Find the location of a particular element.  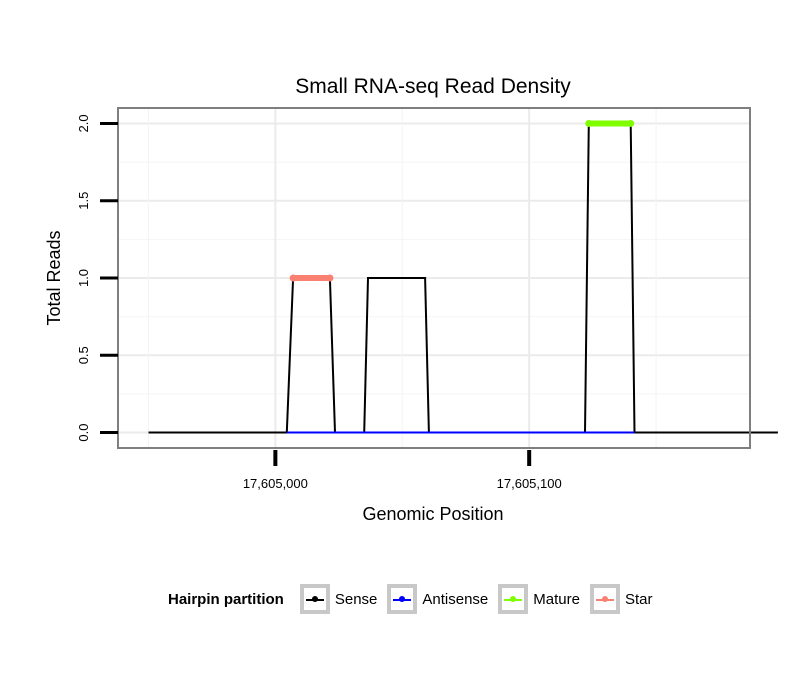

legend-label-mature: Mature is located at coordinates (556, 599).